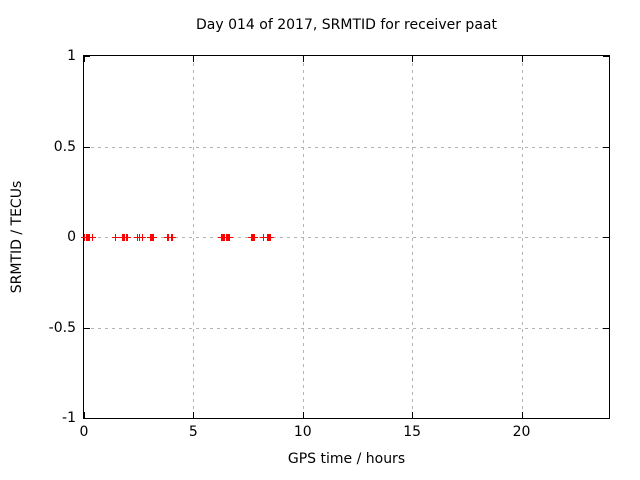 The height and width of the screenshot is (480, 640). I want to click on y-tick-label: 0.5, so click(64, 146).